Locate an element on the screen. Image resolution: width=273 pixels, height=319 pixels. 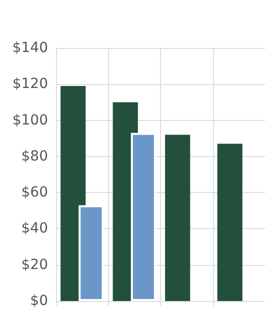
y-tick-label: $100 is located at coordinates (30, 120).